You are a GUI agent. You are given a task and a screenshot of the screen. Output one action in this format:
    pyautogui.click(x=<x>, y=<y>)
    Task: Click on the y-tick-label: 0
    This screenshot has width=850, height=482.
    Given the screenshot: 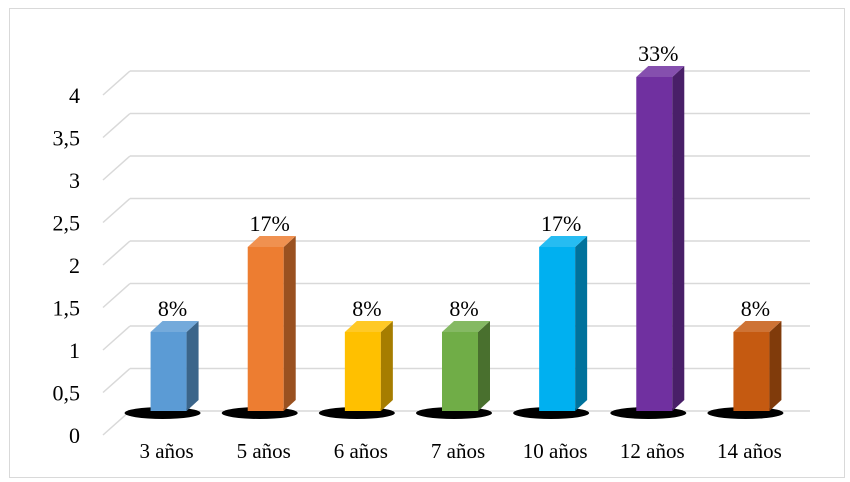 What is the action you would take?
    pyautogui.click(x=74, y=435)
    